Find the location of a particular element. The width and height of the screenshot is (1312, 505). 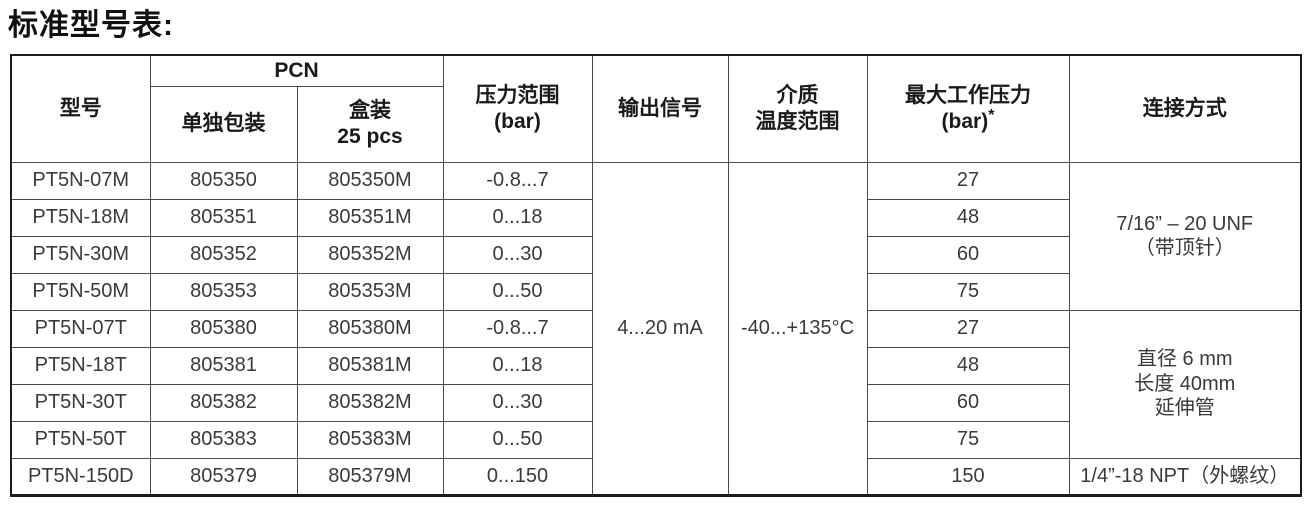

model-cell: PT5N-50T is located at coordinates (80, 439).